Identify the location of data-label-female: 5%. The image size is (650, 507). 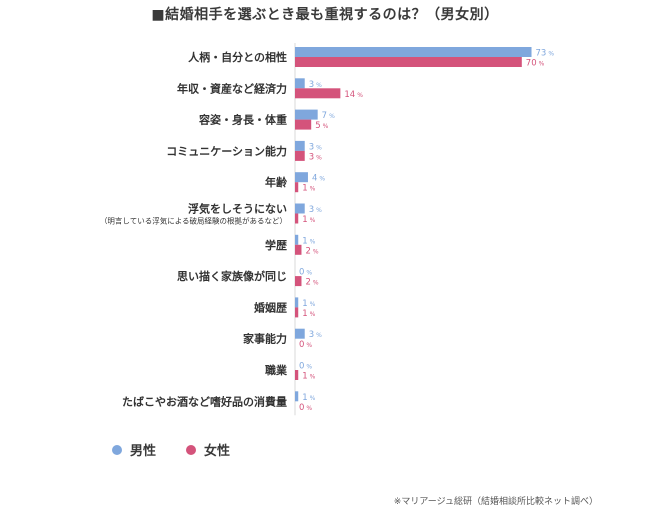
(321, 126).